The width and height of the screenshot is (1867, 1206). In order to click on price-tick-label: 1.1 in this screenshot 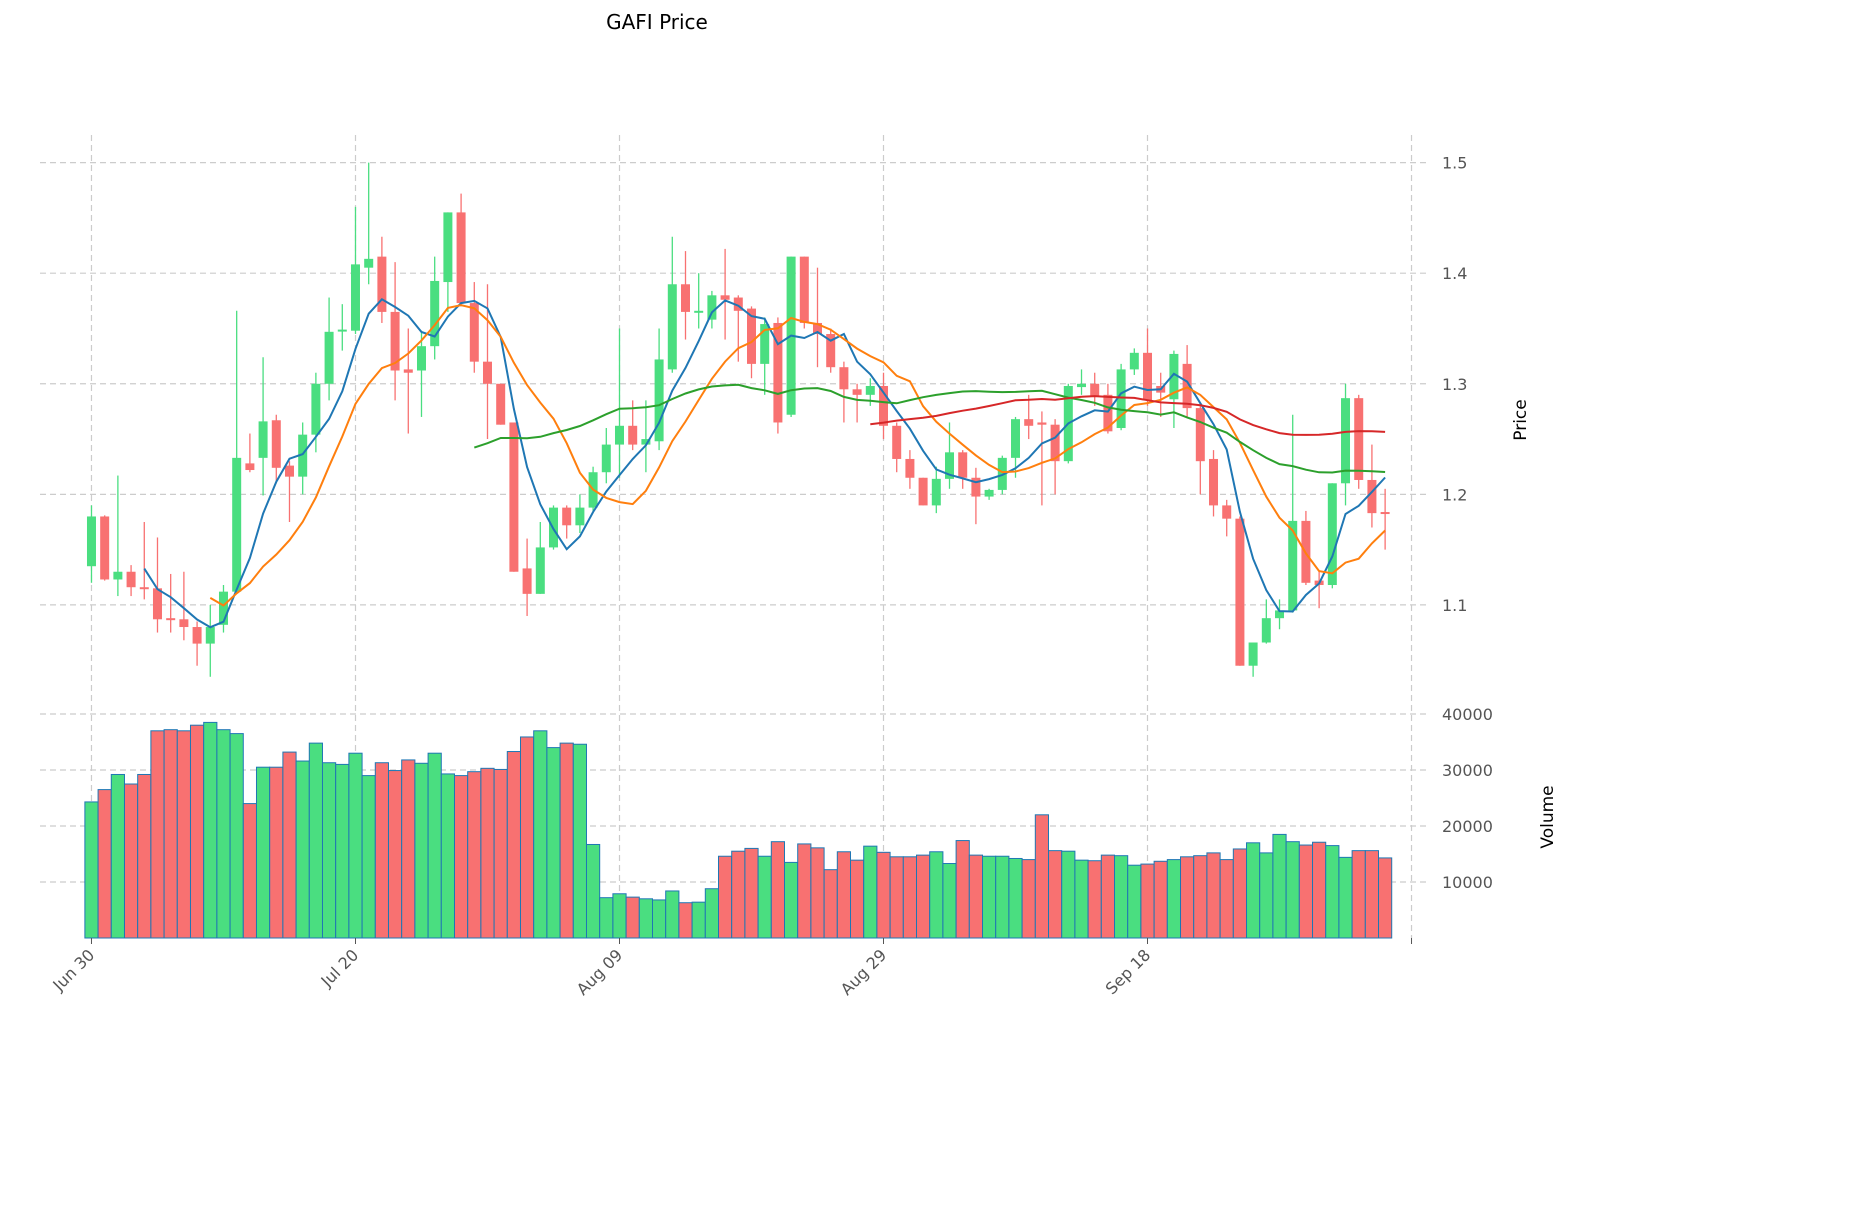, I will do `click(1454, 605)`.